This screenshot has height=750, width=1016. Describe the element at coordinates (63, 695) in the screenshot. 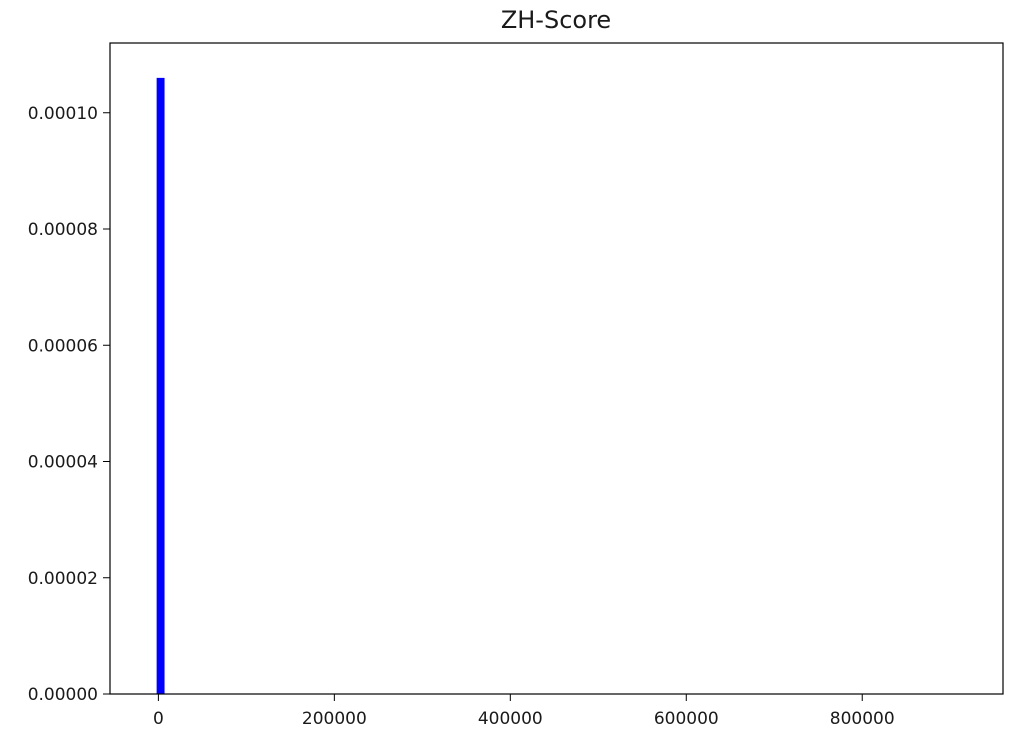

I see `y-tick-label: 0.00000` at that location.